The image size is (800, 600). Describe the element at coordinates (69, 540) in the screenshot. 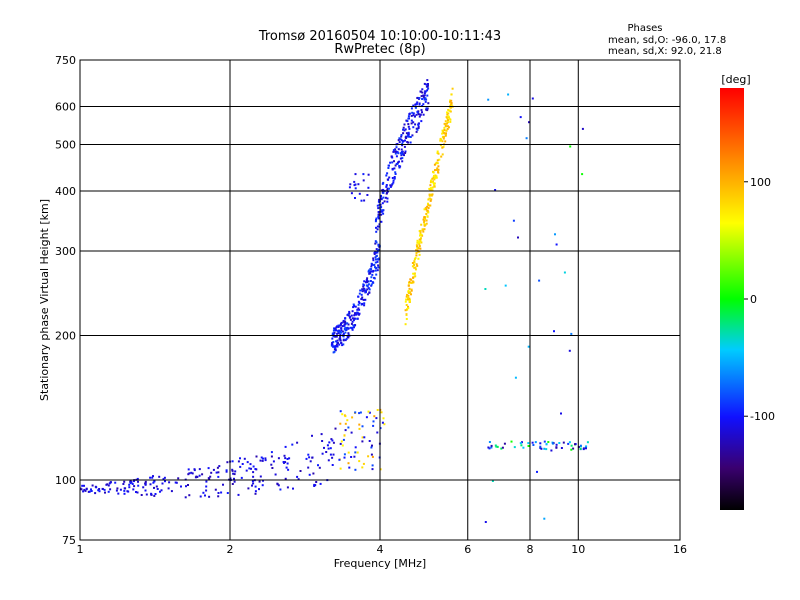

I see `y-tick-label: 75` at that location.